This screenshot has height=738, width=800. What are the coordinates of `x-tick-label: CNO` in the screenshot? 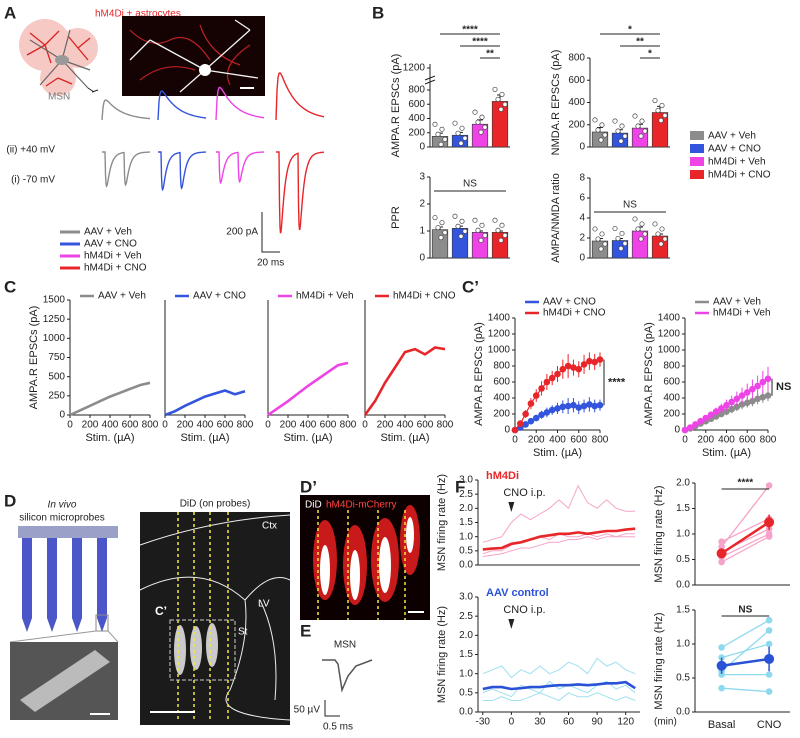 It's located at (769, 725).